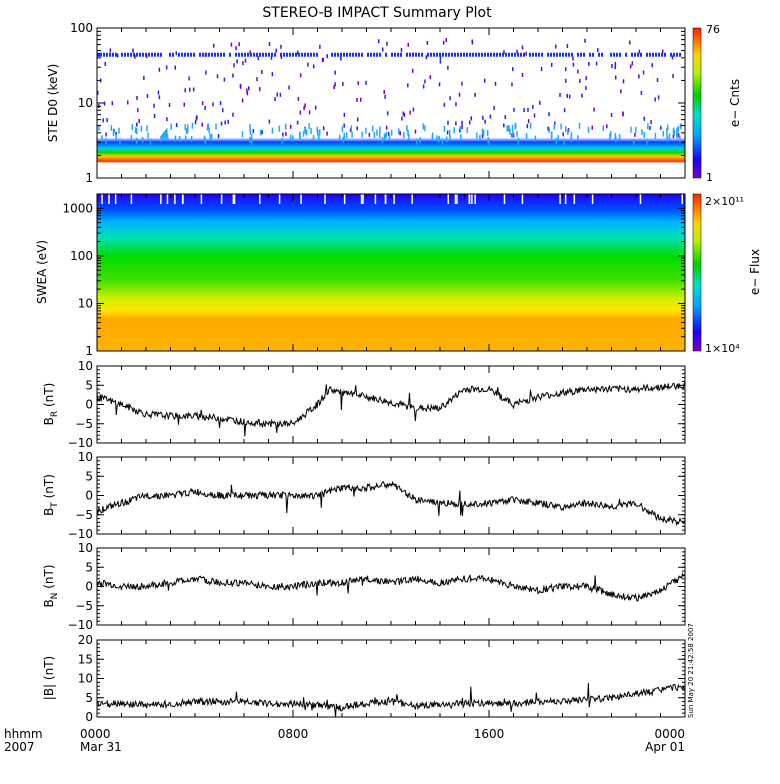 The height and width of the screenshot is (784, 780). Describe the element at coordinates (84, 606) in the screenshot. I see `y-tick-label: −5` at that location.